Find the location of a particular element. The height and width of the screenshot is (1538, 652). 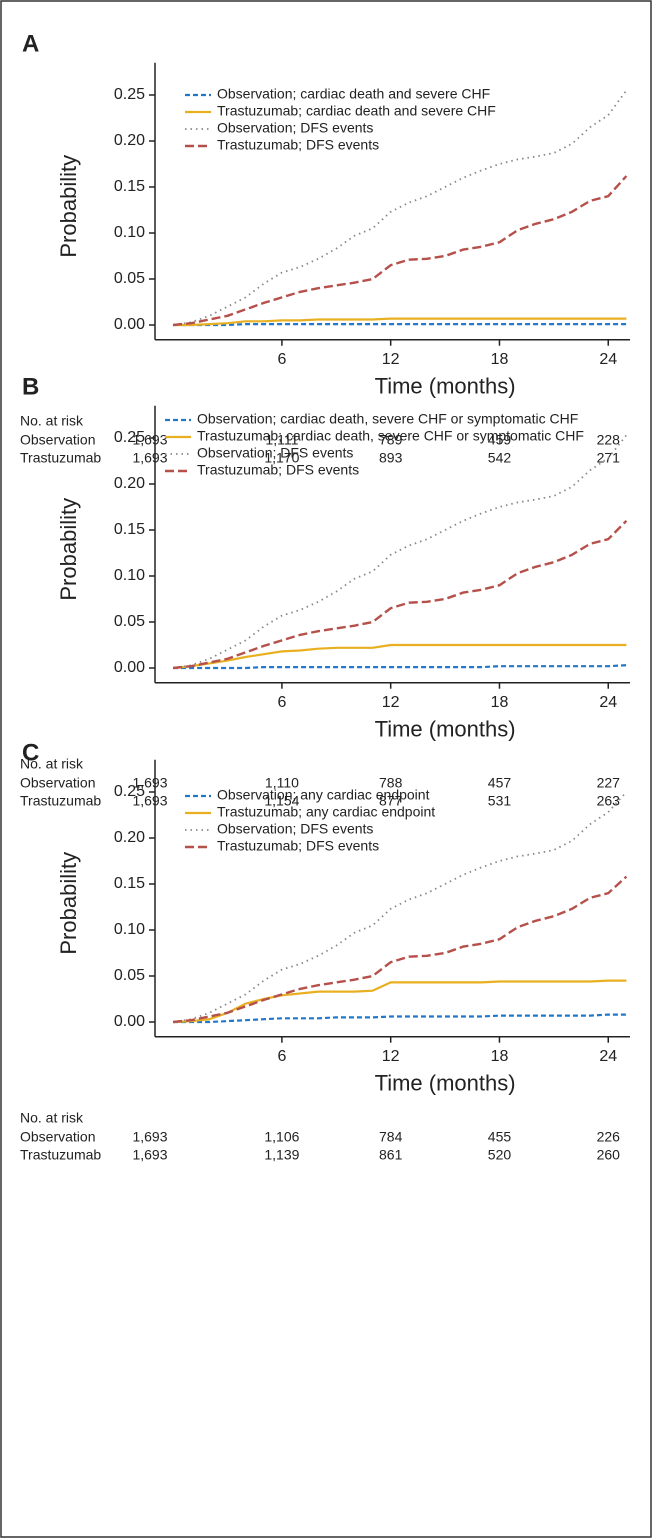

risk-value: 228 is located at coordinates (609, 439).